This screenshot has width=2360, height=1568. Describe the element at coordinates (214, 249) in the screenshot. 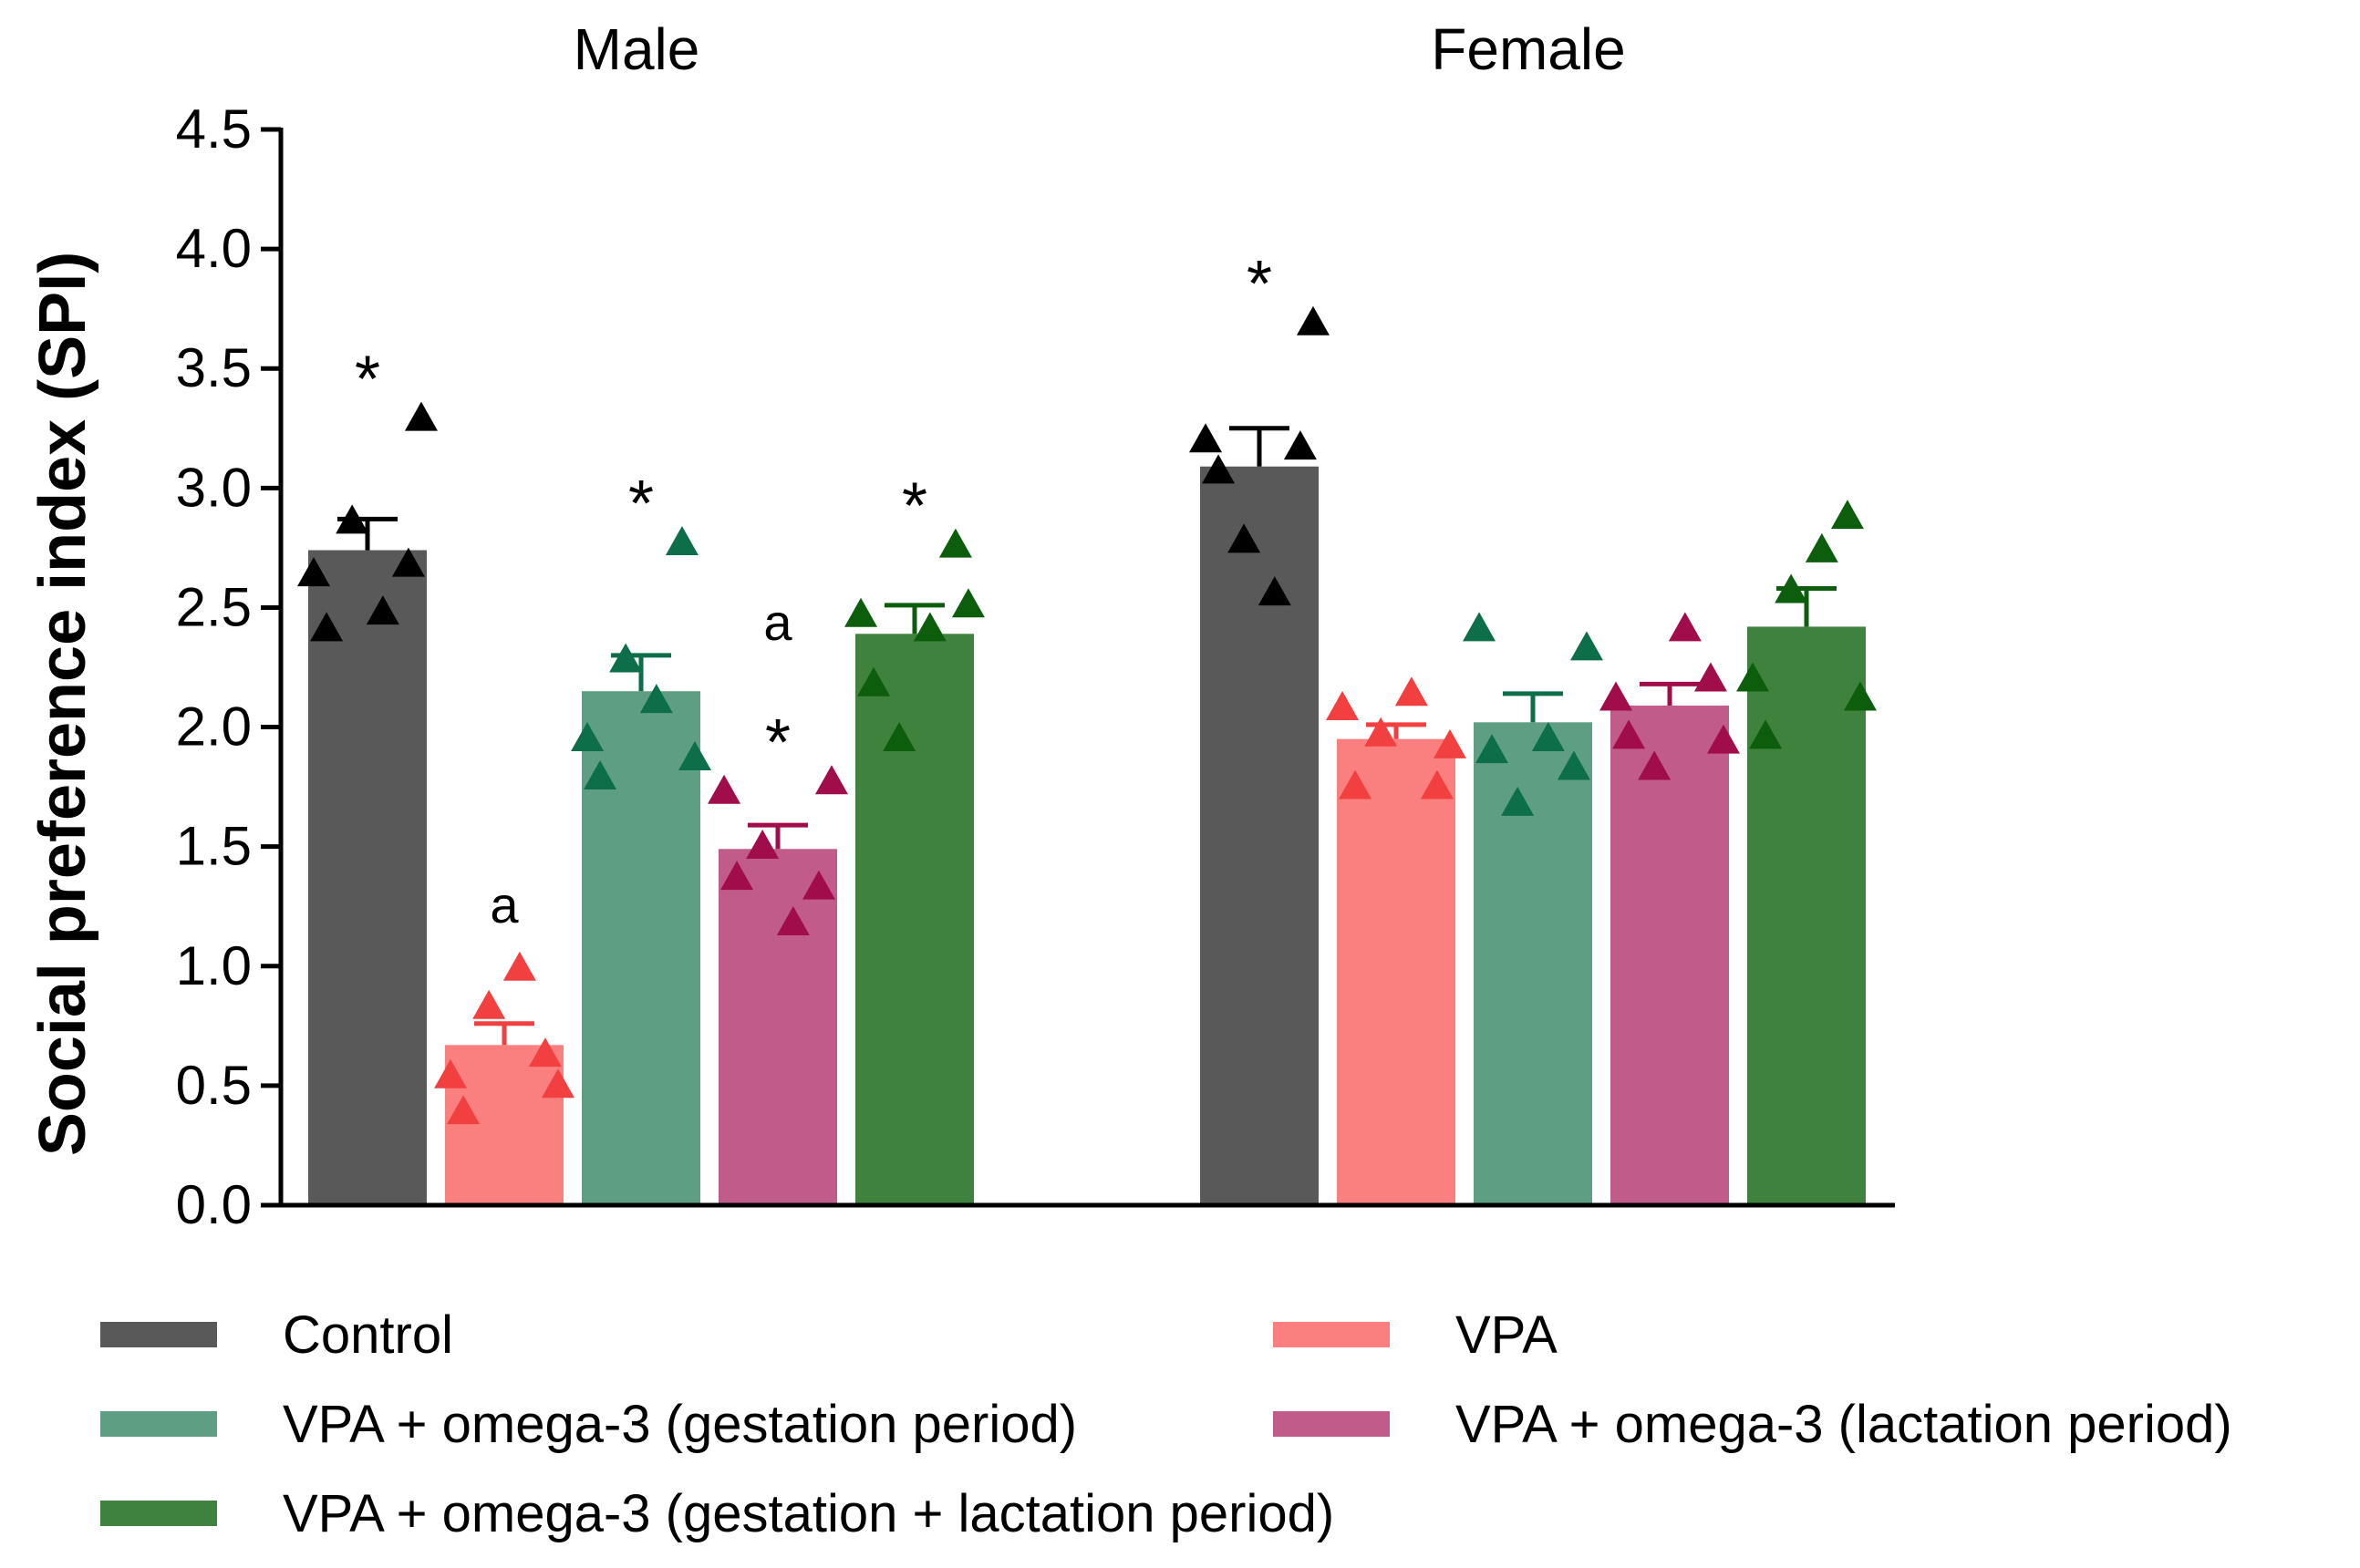

I see `y-tick-label: 4.0` at that location.